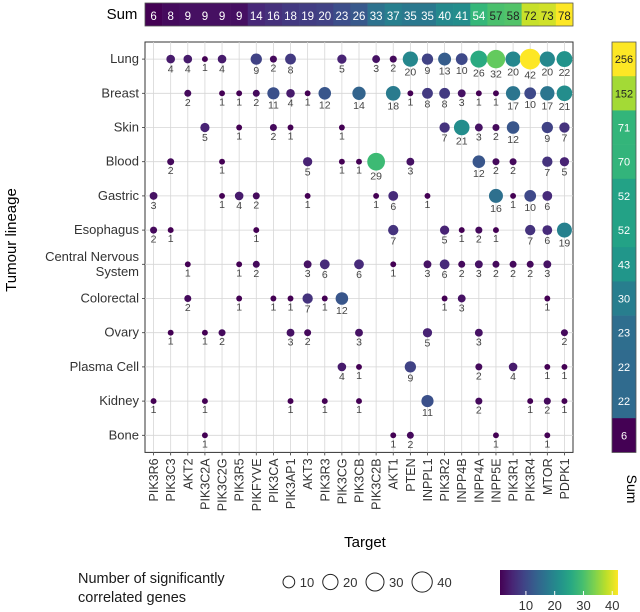 The image size is (640, 612). Describe the element at coordinates (342, 311) in the screenshot. I see `bubble-count: 12` at that location.